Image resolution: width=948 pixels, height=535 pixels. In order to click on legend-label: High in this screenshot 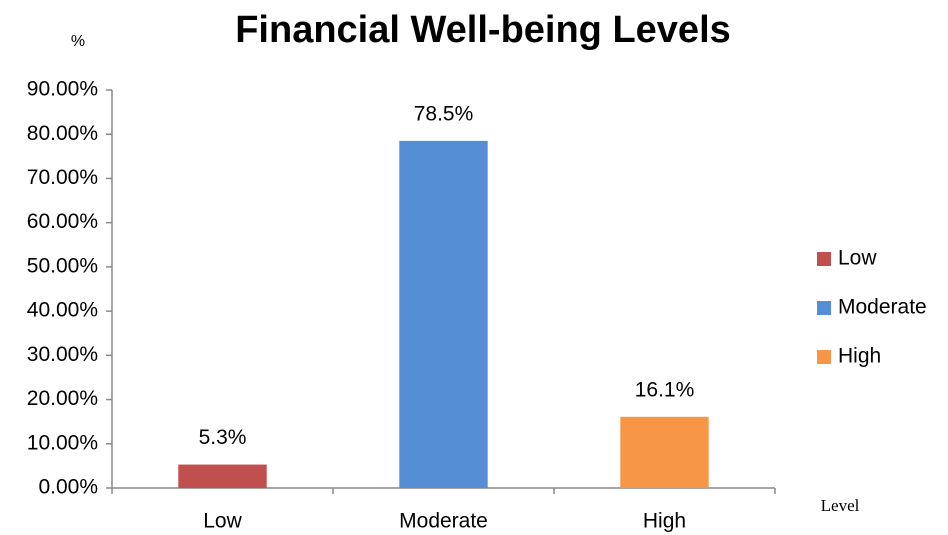, I will do `click(859, 356)`.